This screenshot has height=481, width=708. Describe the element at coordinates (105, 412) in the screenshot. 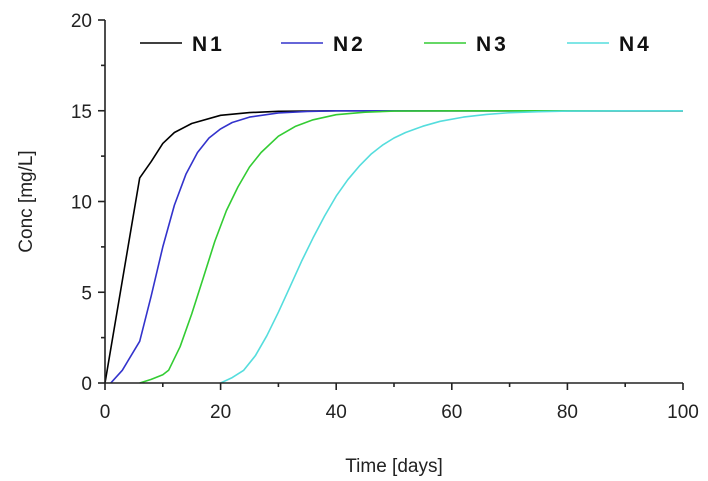

I see `x-tick-label: 0` at that location.